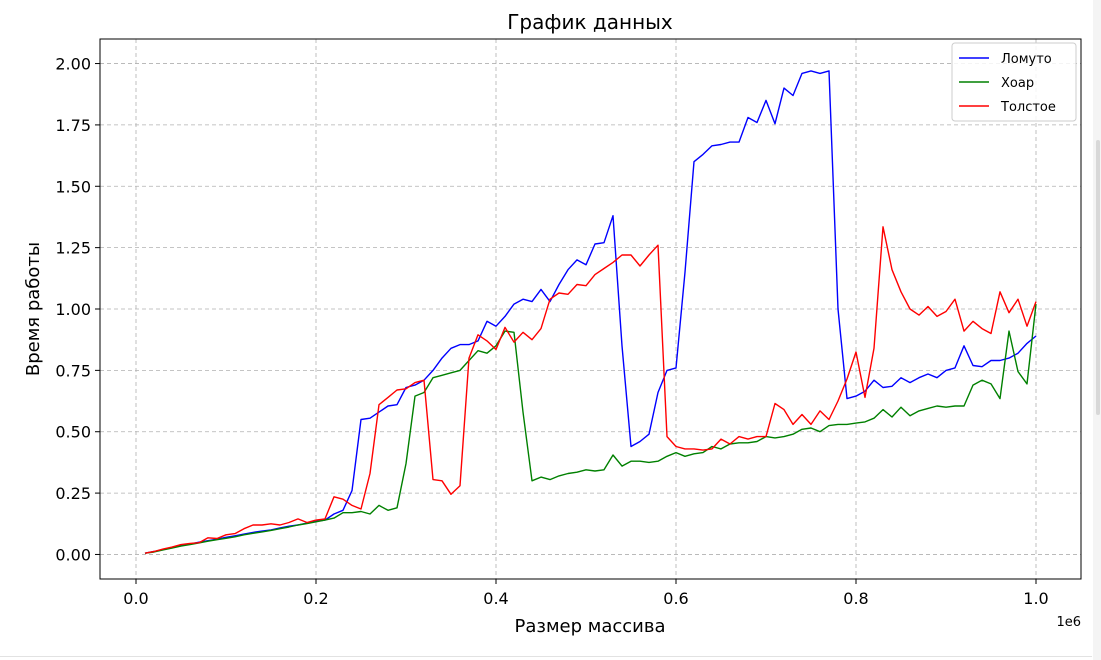 This screenshot has height=660, width=1101. What do you see at coordinates (855, 598) in the screenshot?
I see `x-tick-label: 0.8` at bounding box center [855, 598].